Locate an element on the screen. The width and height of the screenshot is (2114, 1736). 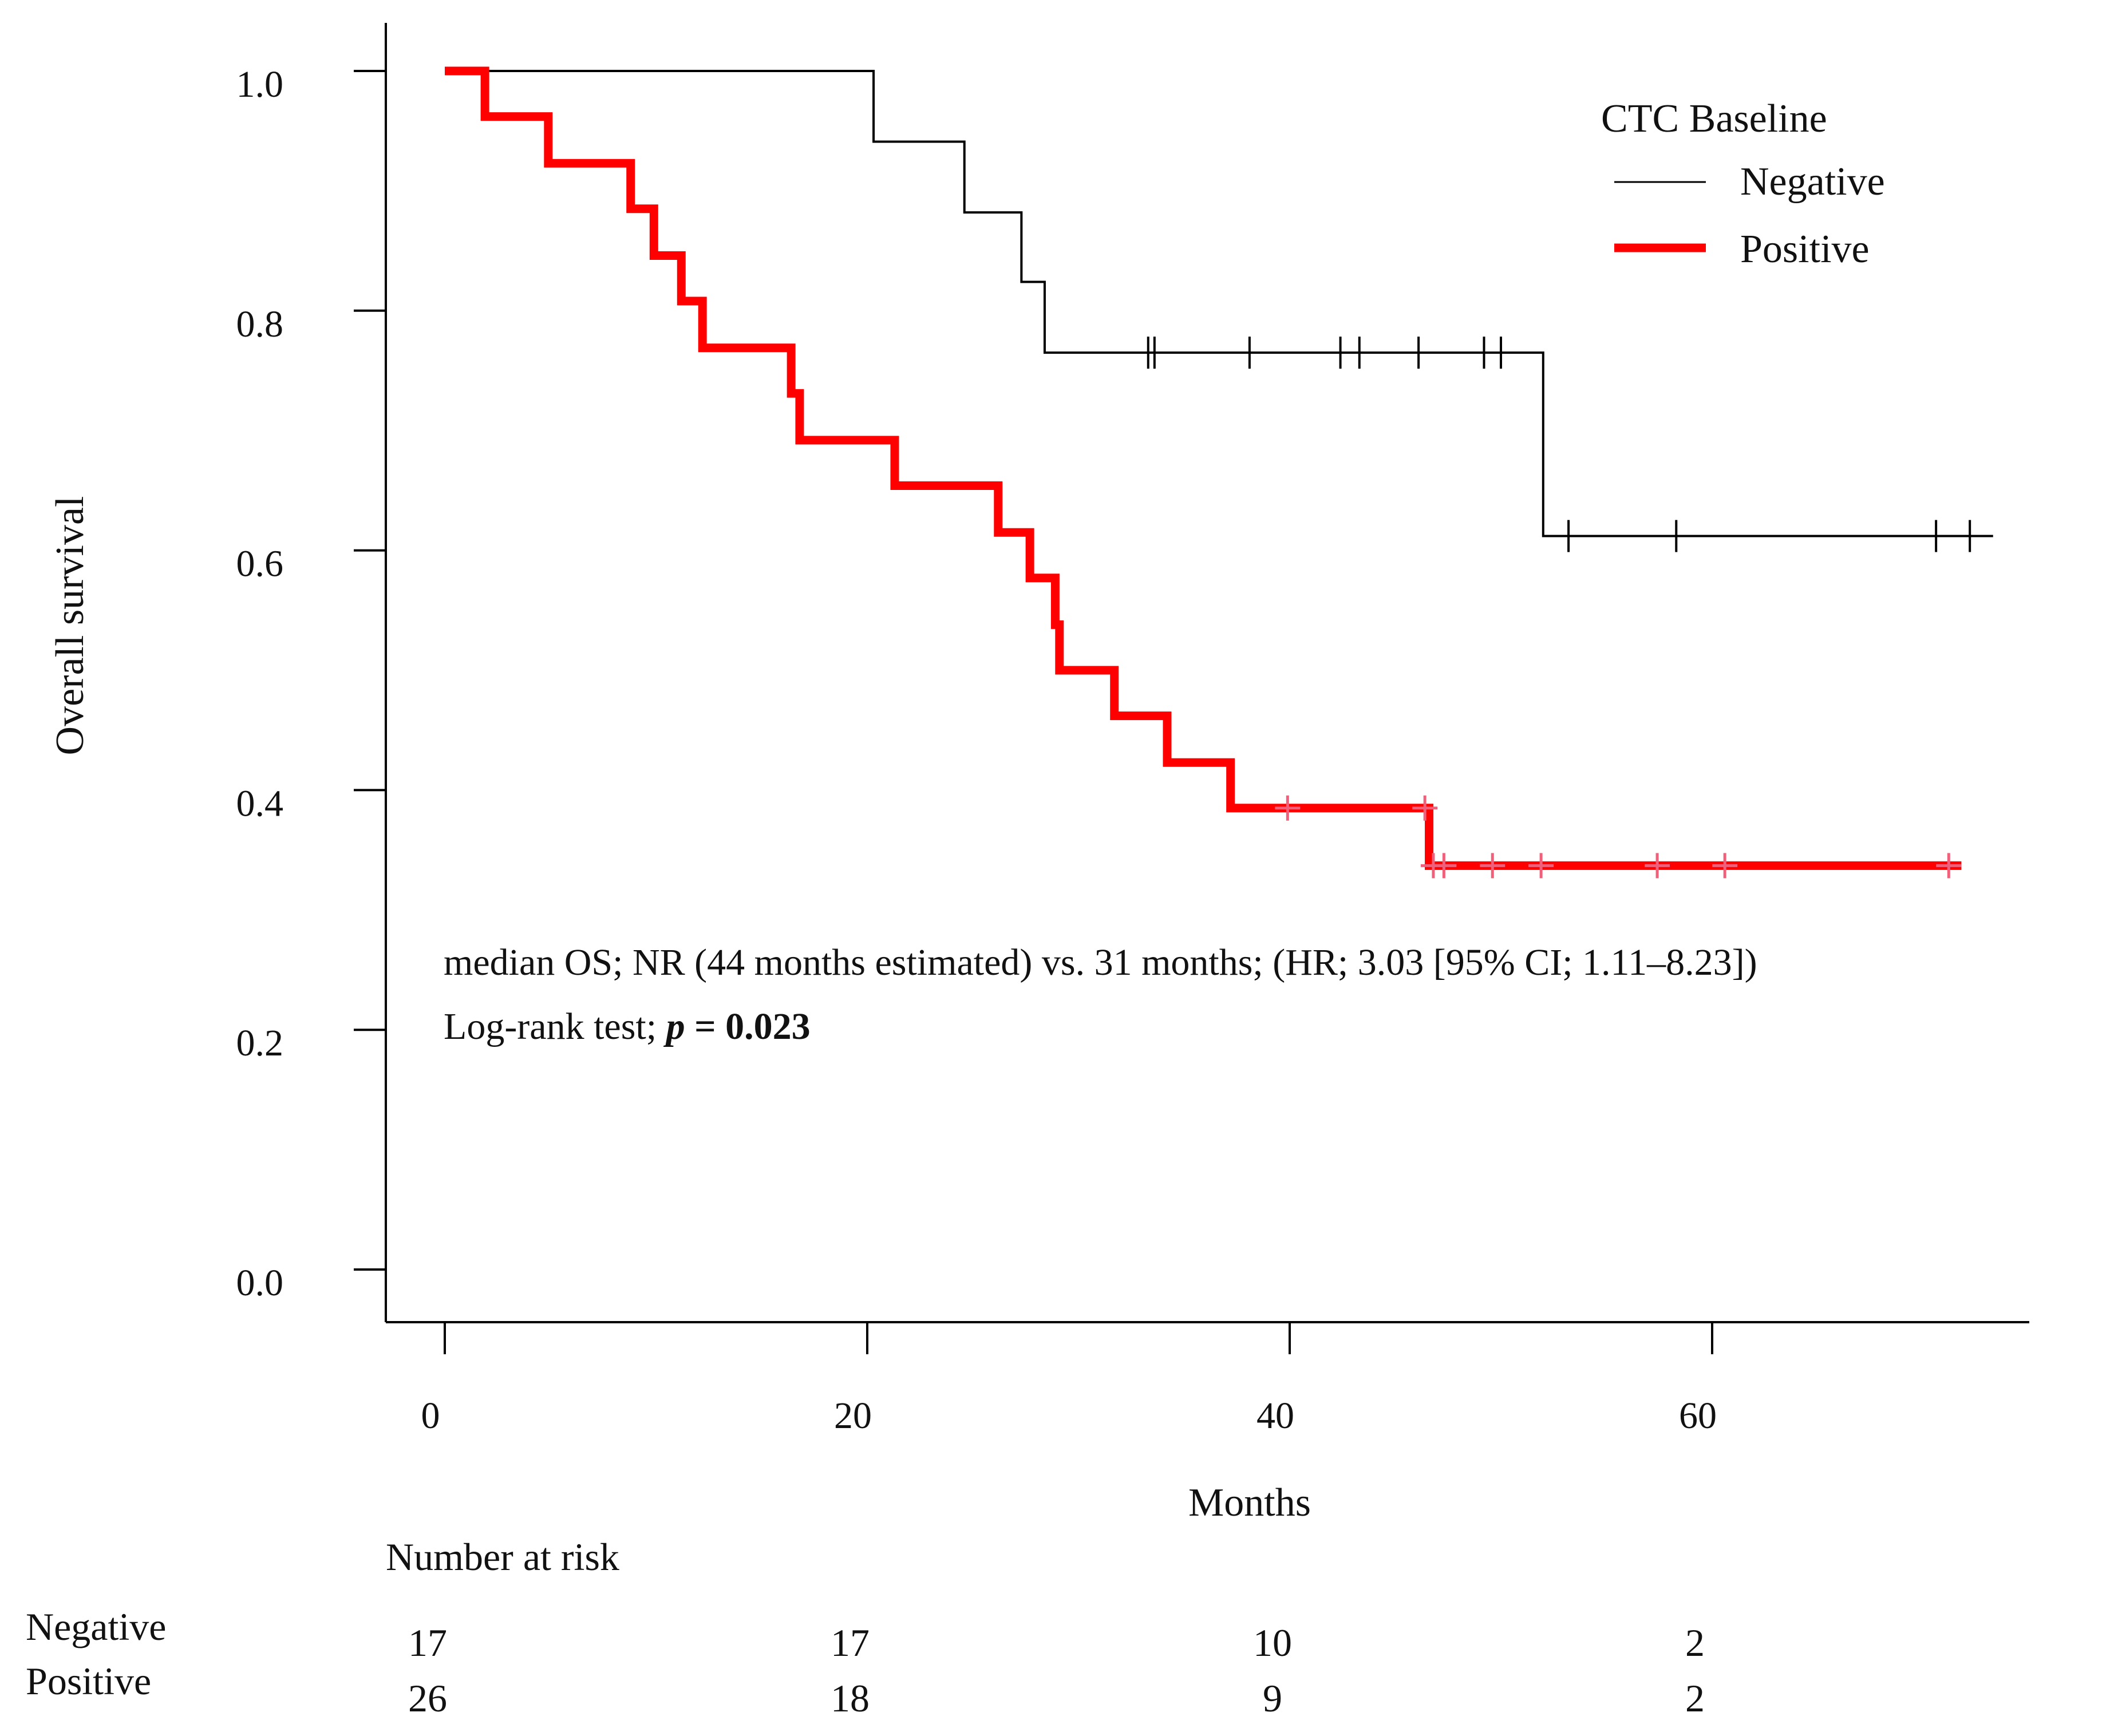
y-tick-label: 1.0 is located at coordinates (260, 84).